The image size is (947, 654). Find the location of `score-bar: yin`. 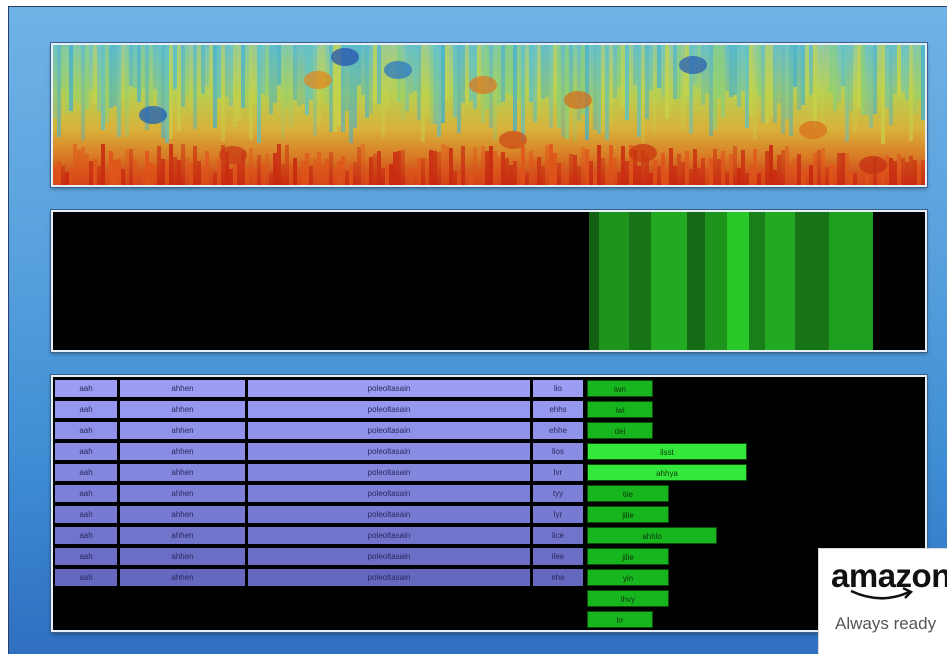

score-bar: yin is located at coordinates (628, 577).